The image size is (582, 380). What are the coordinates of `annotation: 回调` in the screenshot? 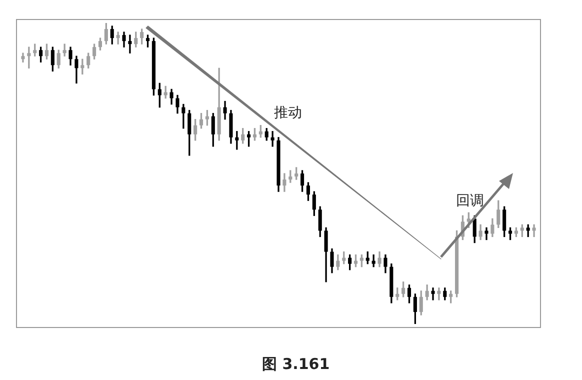 It's located at (470, 201).